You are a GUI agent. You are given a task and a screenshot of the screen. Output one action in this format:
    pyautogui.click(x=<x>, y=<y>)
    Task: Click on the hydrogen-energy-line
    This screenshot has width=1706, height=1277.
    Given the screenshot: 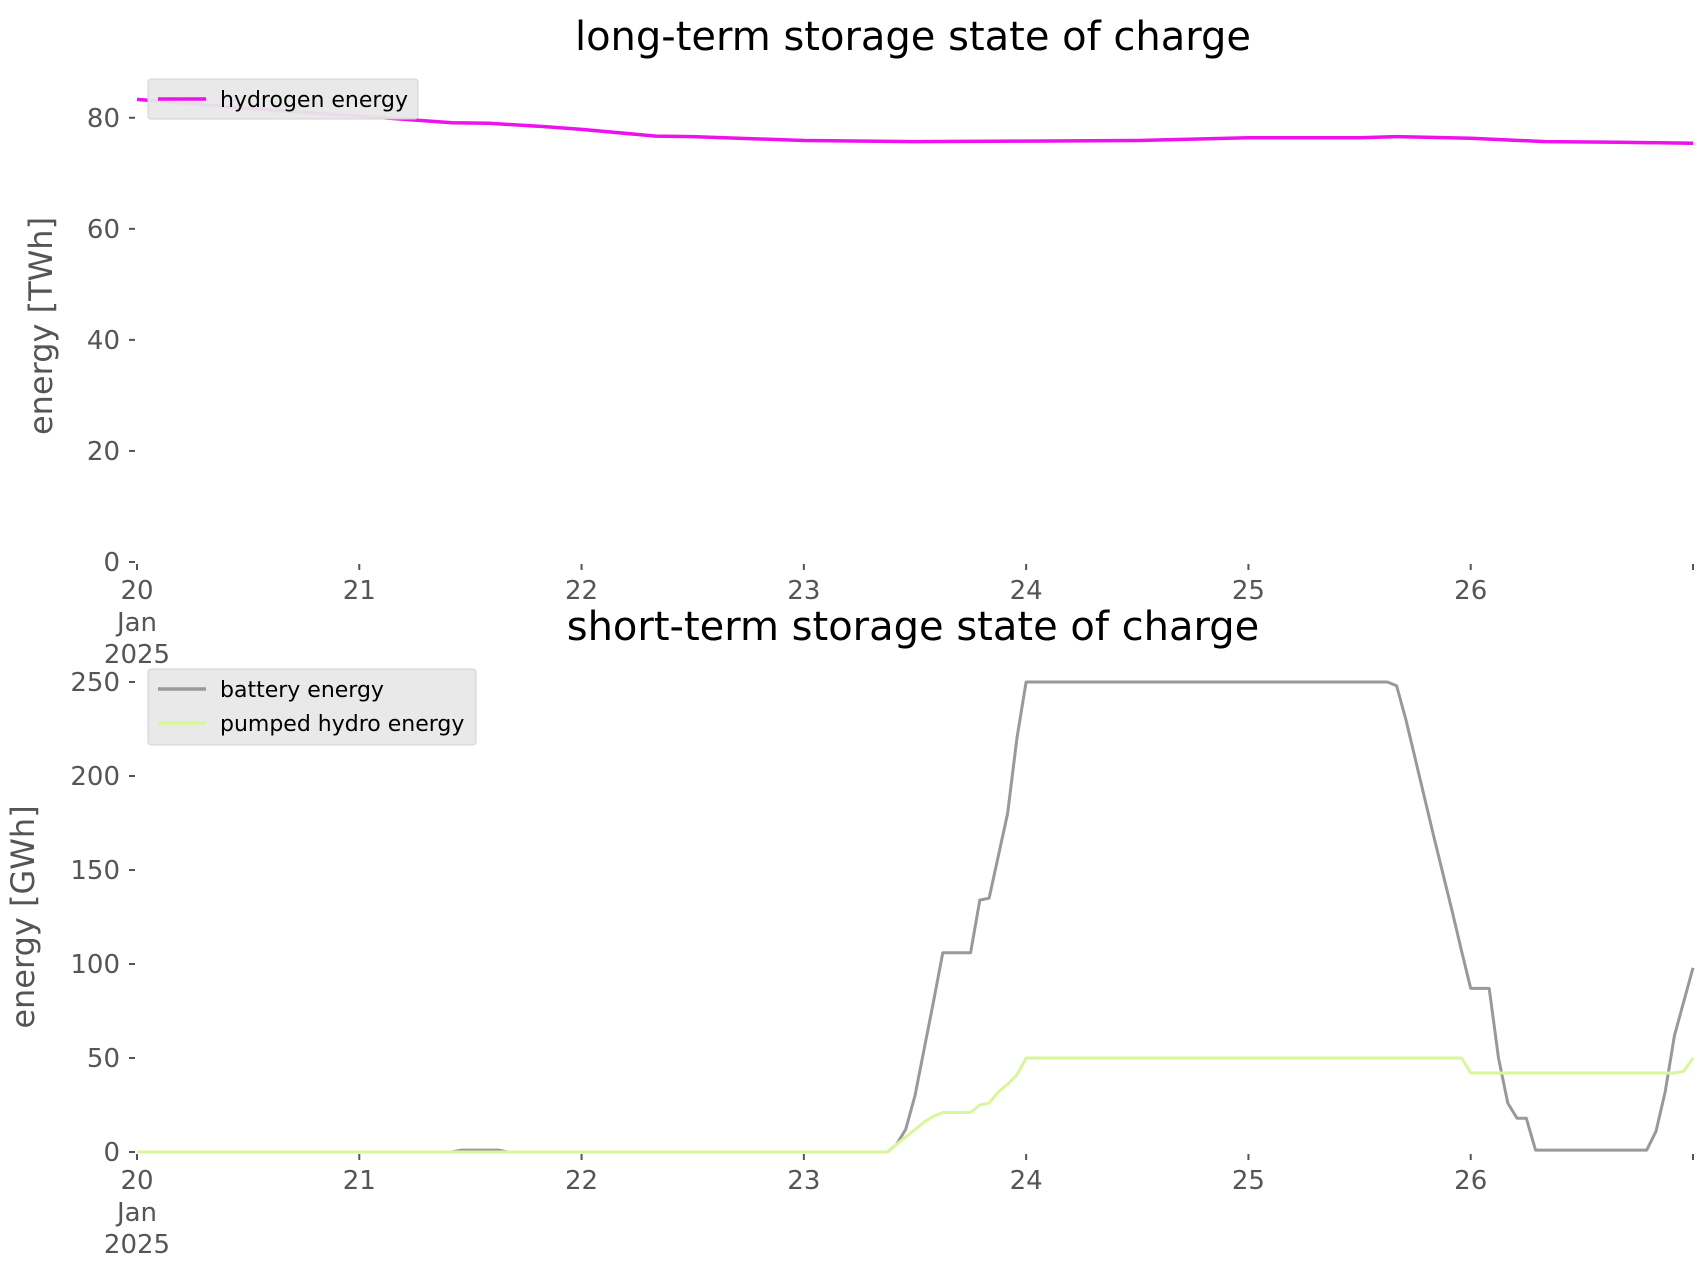 What is the action you would take?
    pyautogui.click(x=915, y=121)
    